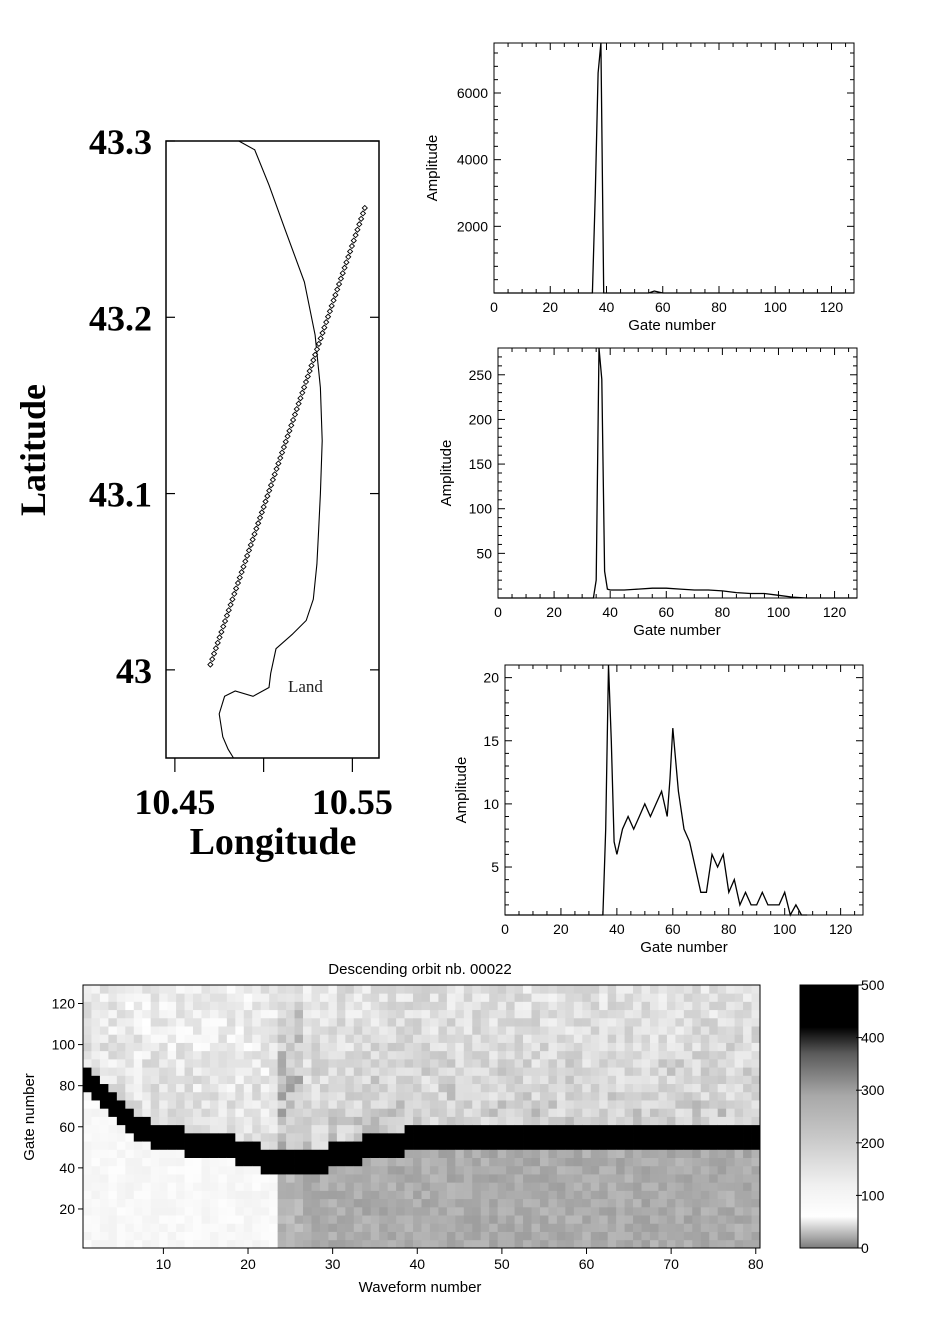 The width and height of the screenshot is (935, 1322). I want to click on x-tick-label: 60, so click(673, 929).